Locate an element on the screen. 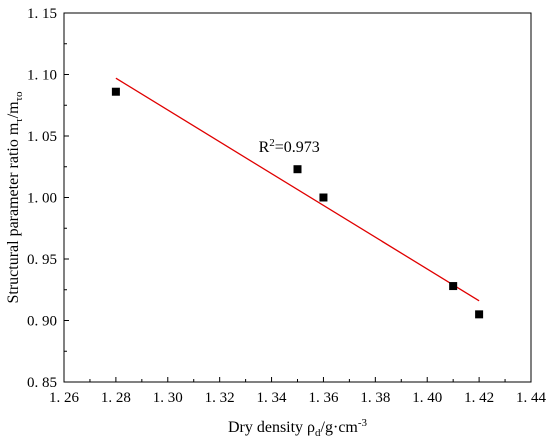 The height and width of the screenshot is (440, 550). y-tick-label: 0. 90 is located at coordinates (42, 322).